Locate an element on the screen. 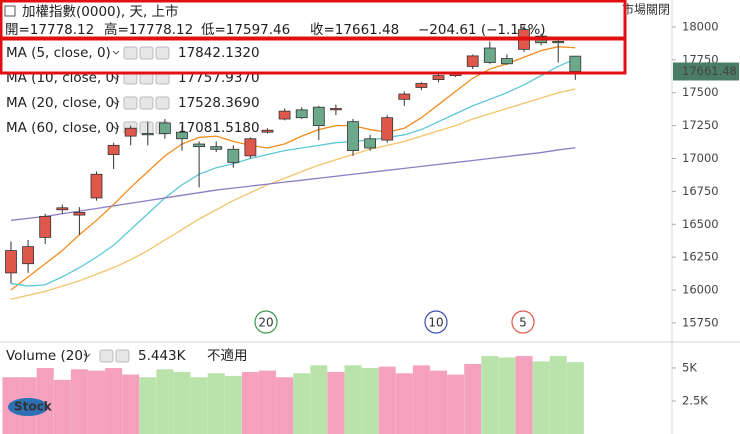  logo: Stock is located at coordinates (30, 407).